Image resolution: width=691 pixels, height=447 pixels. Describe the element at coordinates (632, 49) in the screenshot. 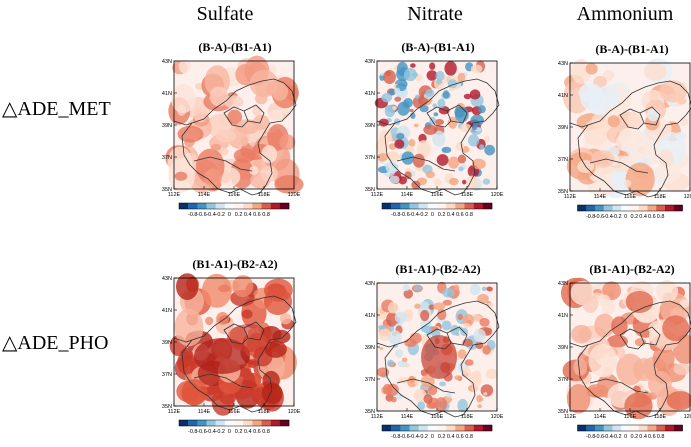

I see `panel-title-r0c2: (B-A)-(B1-A1)` at that location.